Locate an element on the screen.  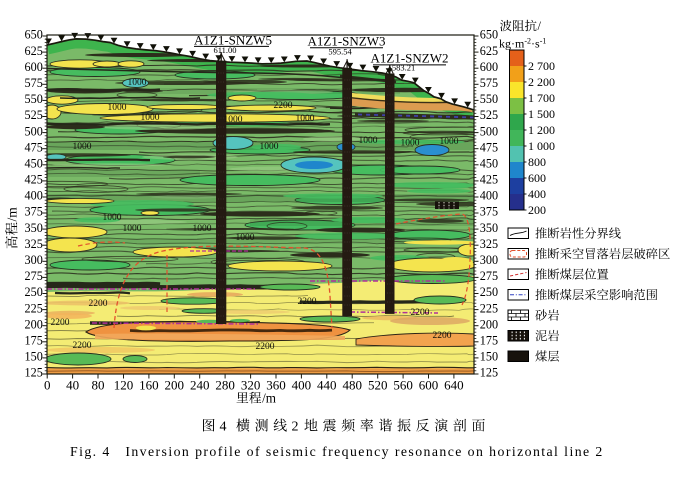
svg-text: 650 is located at coordinates (34, 35).